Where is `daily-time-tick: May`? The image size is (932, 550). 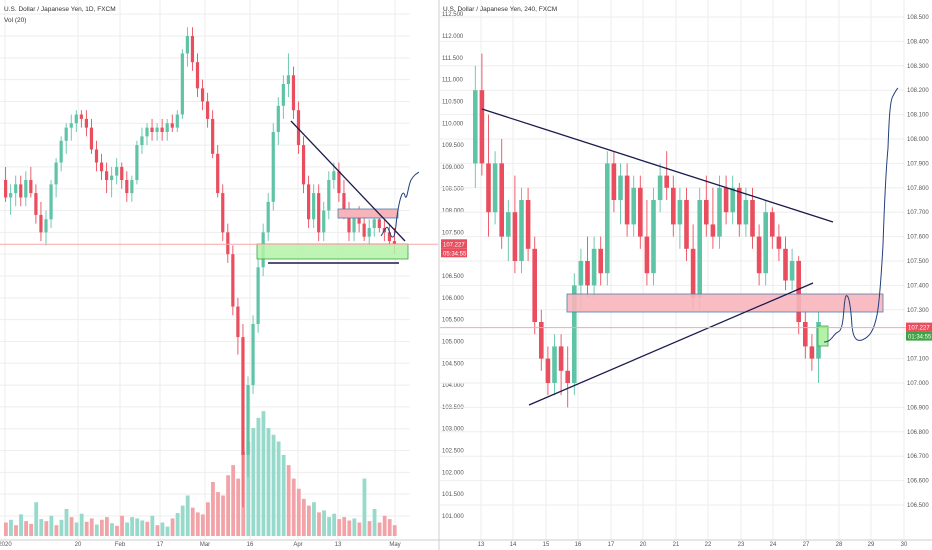 daily-time-tick: May is located at coordinates (394, 545).